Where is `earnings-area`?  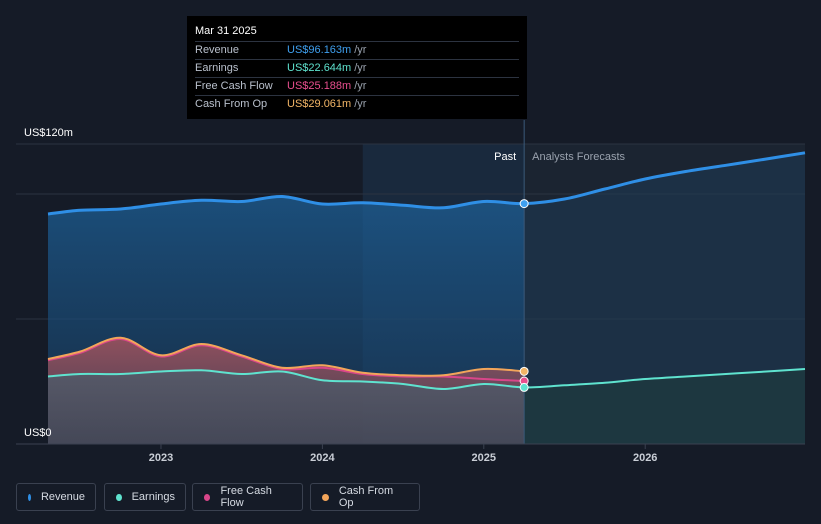 earnings-area is located at coordinates (286, 407).